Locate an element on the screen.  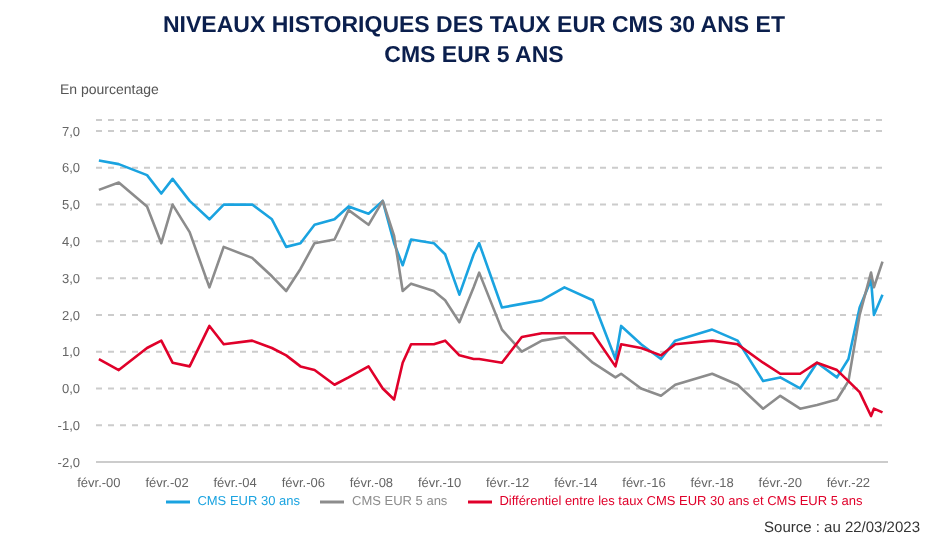
chart-title: NIVEAUX HISTORIQUES DES TAUX EUR CMS 30 ANS ET CMS EUR 5 ANS is located at coordinates (474, 42).